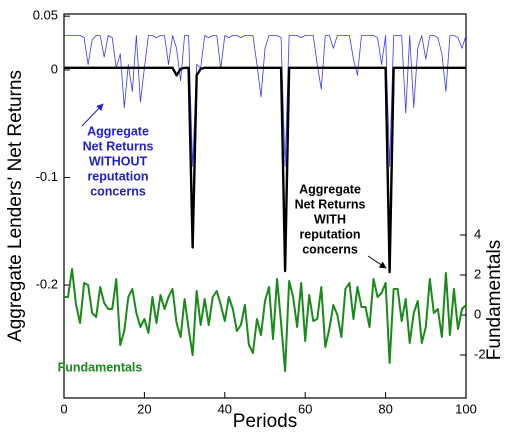 The image size is (507, 434). What do you see at coordinates (305, 408) in the screenshot?
I see `x-tick-label: 60` at bounding box center [305, 408].